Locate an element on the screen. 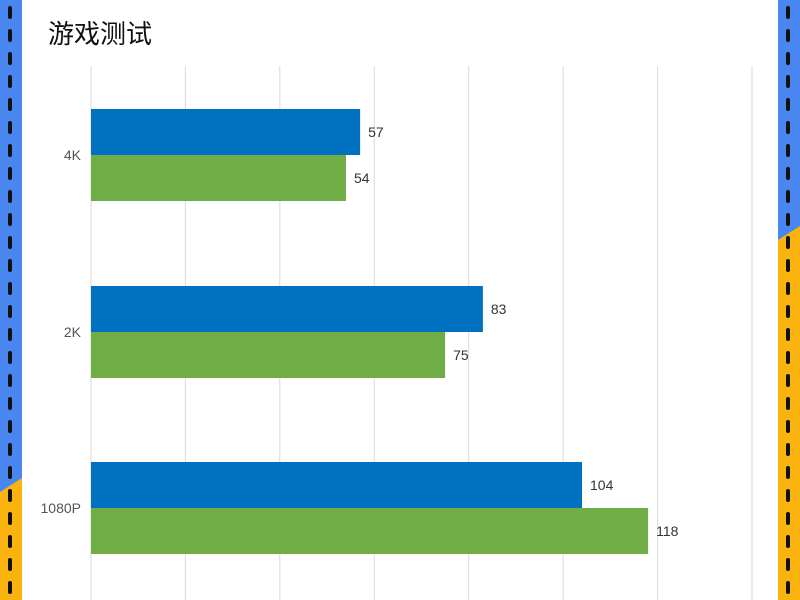 This screenshot has width=800, height=600. data-label: 75 is located at coordinates (461, 355).